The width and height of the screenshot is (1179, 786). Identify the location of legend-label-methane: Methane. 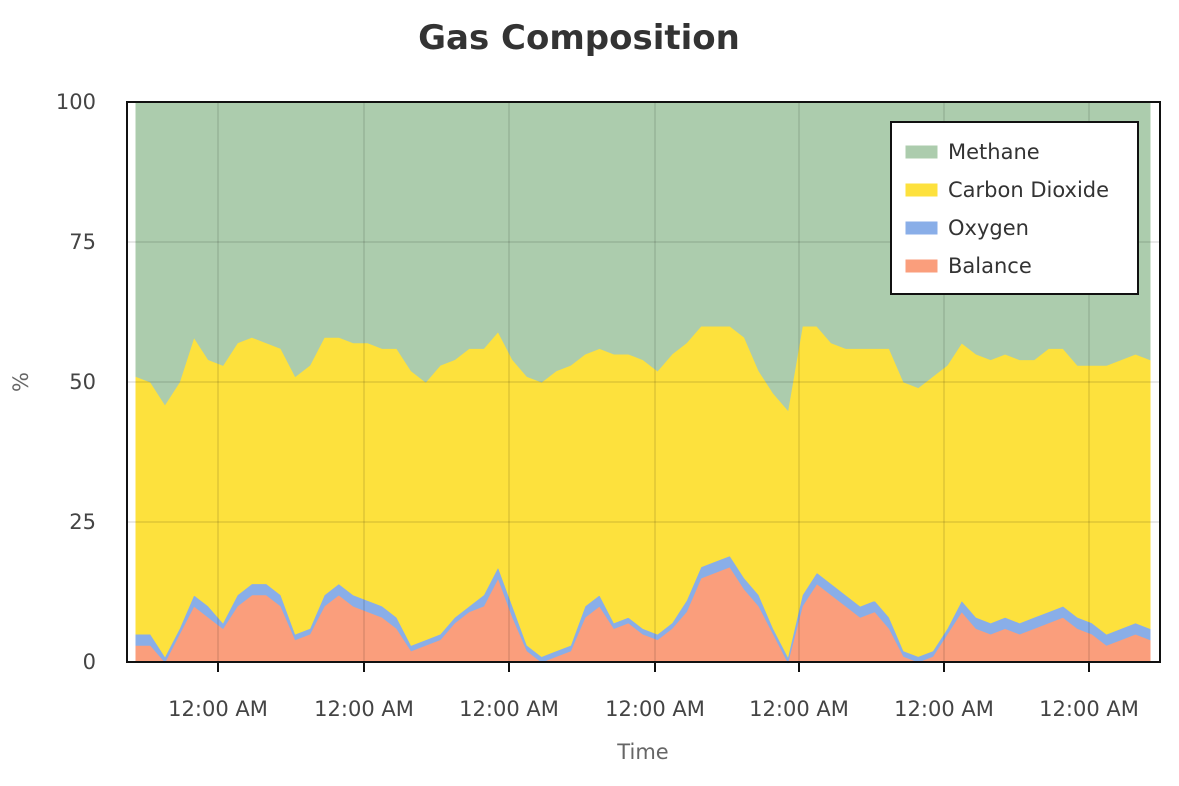
(994, 152).